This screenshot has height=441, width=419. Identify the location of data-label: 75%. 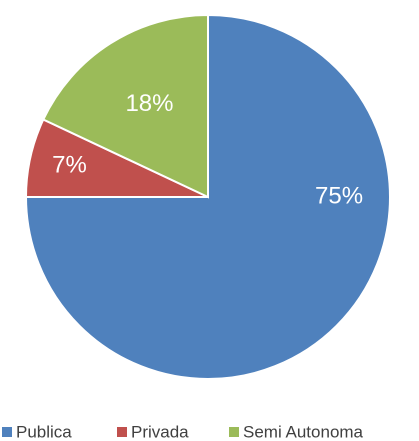
(339, 195).